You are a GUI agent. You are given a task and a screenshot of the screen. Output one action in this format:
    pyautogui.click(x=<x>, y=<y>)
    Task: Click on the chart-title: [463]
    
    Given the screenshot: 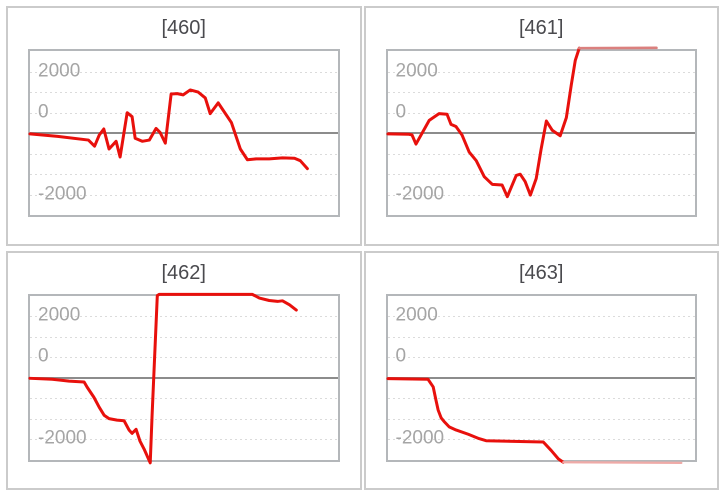 What is the action you would take?
    pyautogui.click(x=541, y=272)
    